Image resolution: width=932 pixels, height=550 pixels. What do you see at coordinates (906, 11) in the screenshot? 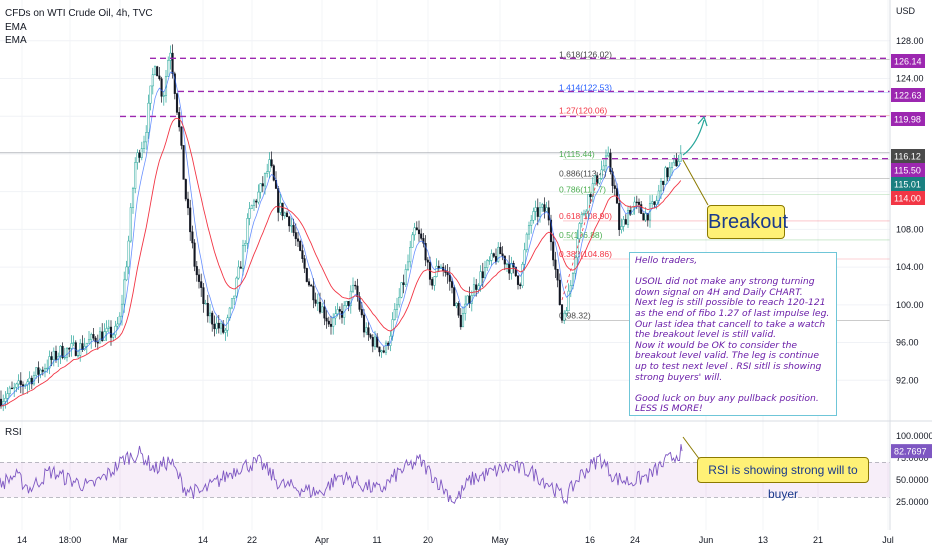
I see `currency-label: USD` at bounding box center [906, 11].